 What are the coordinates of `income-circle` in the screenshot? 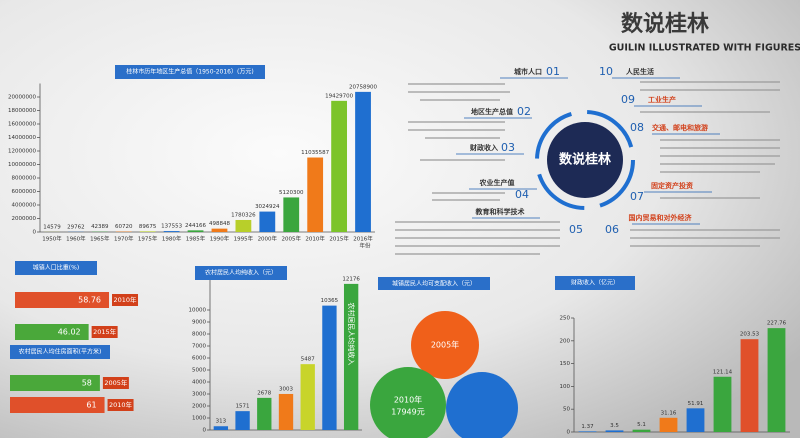 It's located at (482, 405).